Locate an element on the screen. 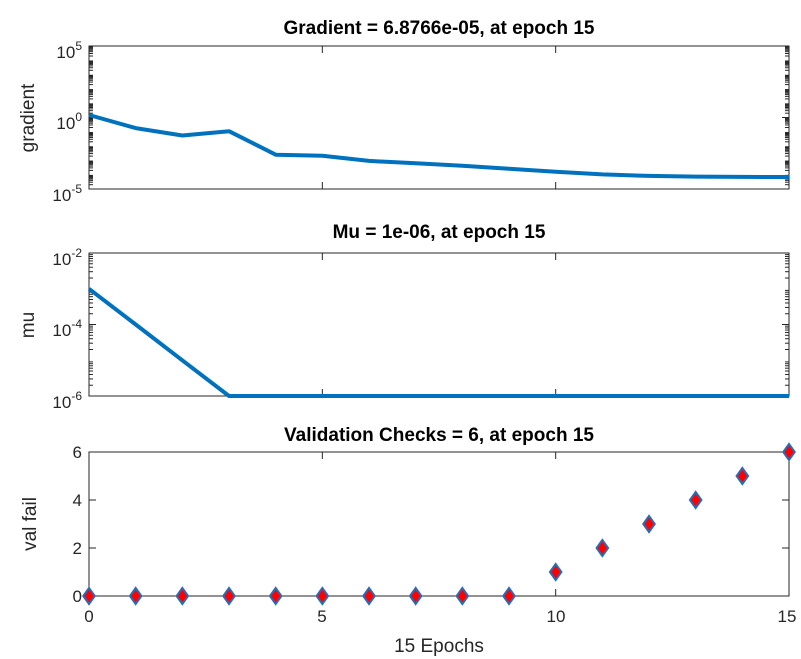 This screenshot has width=801, height=659. val-ylabel: val fail is located at coordinates (30, 524).